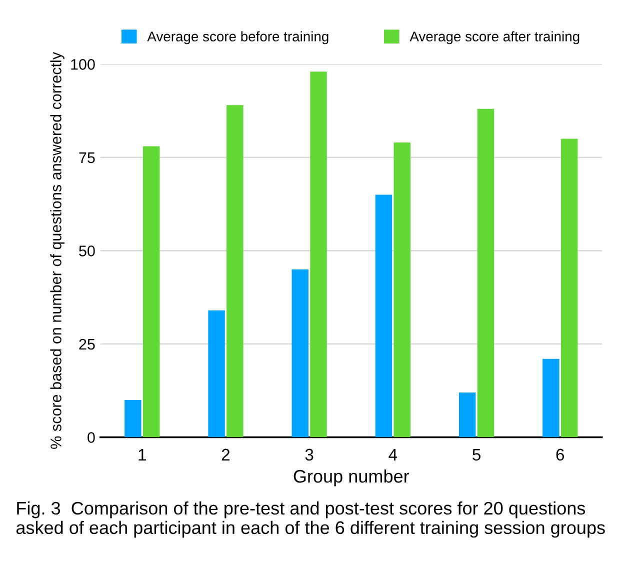 The width and height of the screenshot is (627, 583). I want to click on y-axis-title: % score based on number of questions answered correctly, so click(57, 250).